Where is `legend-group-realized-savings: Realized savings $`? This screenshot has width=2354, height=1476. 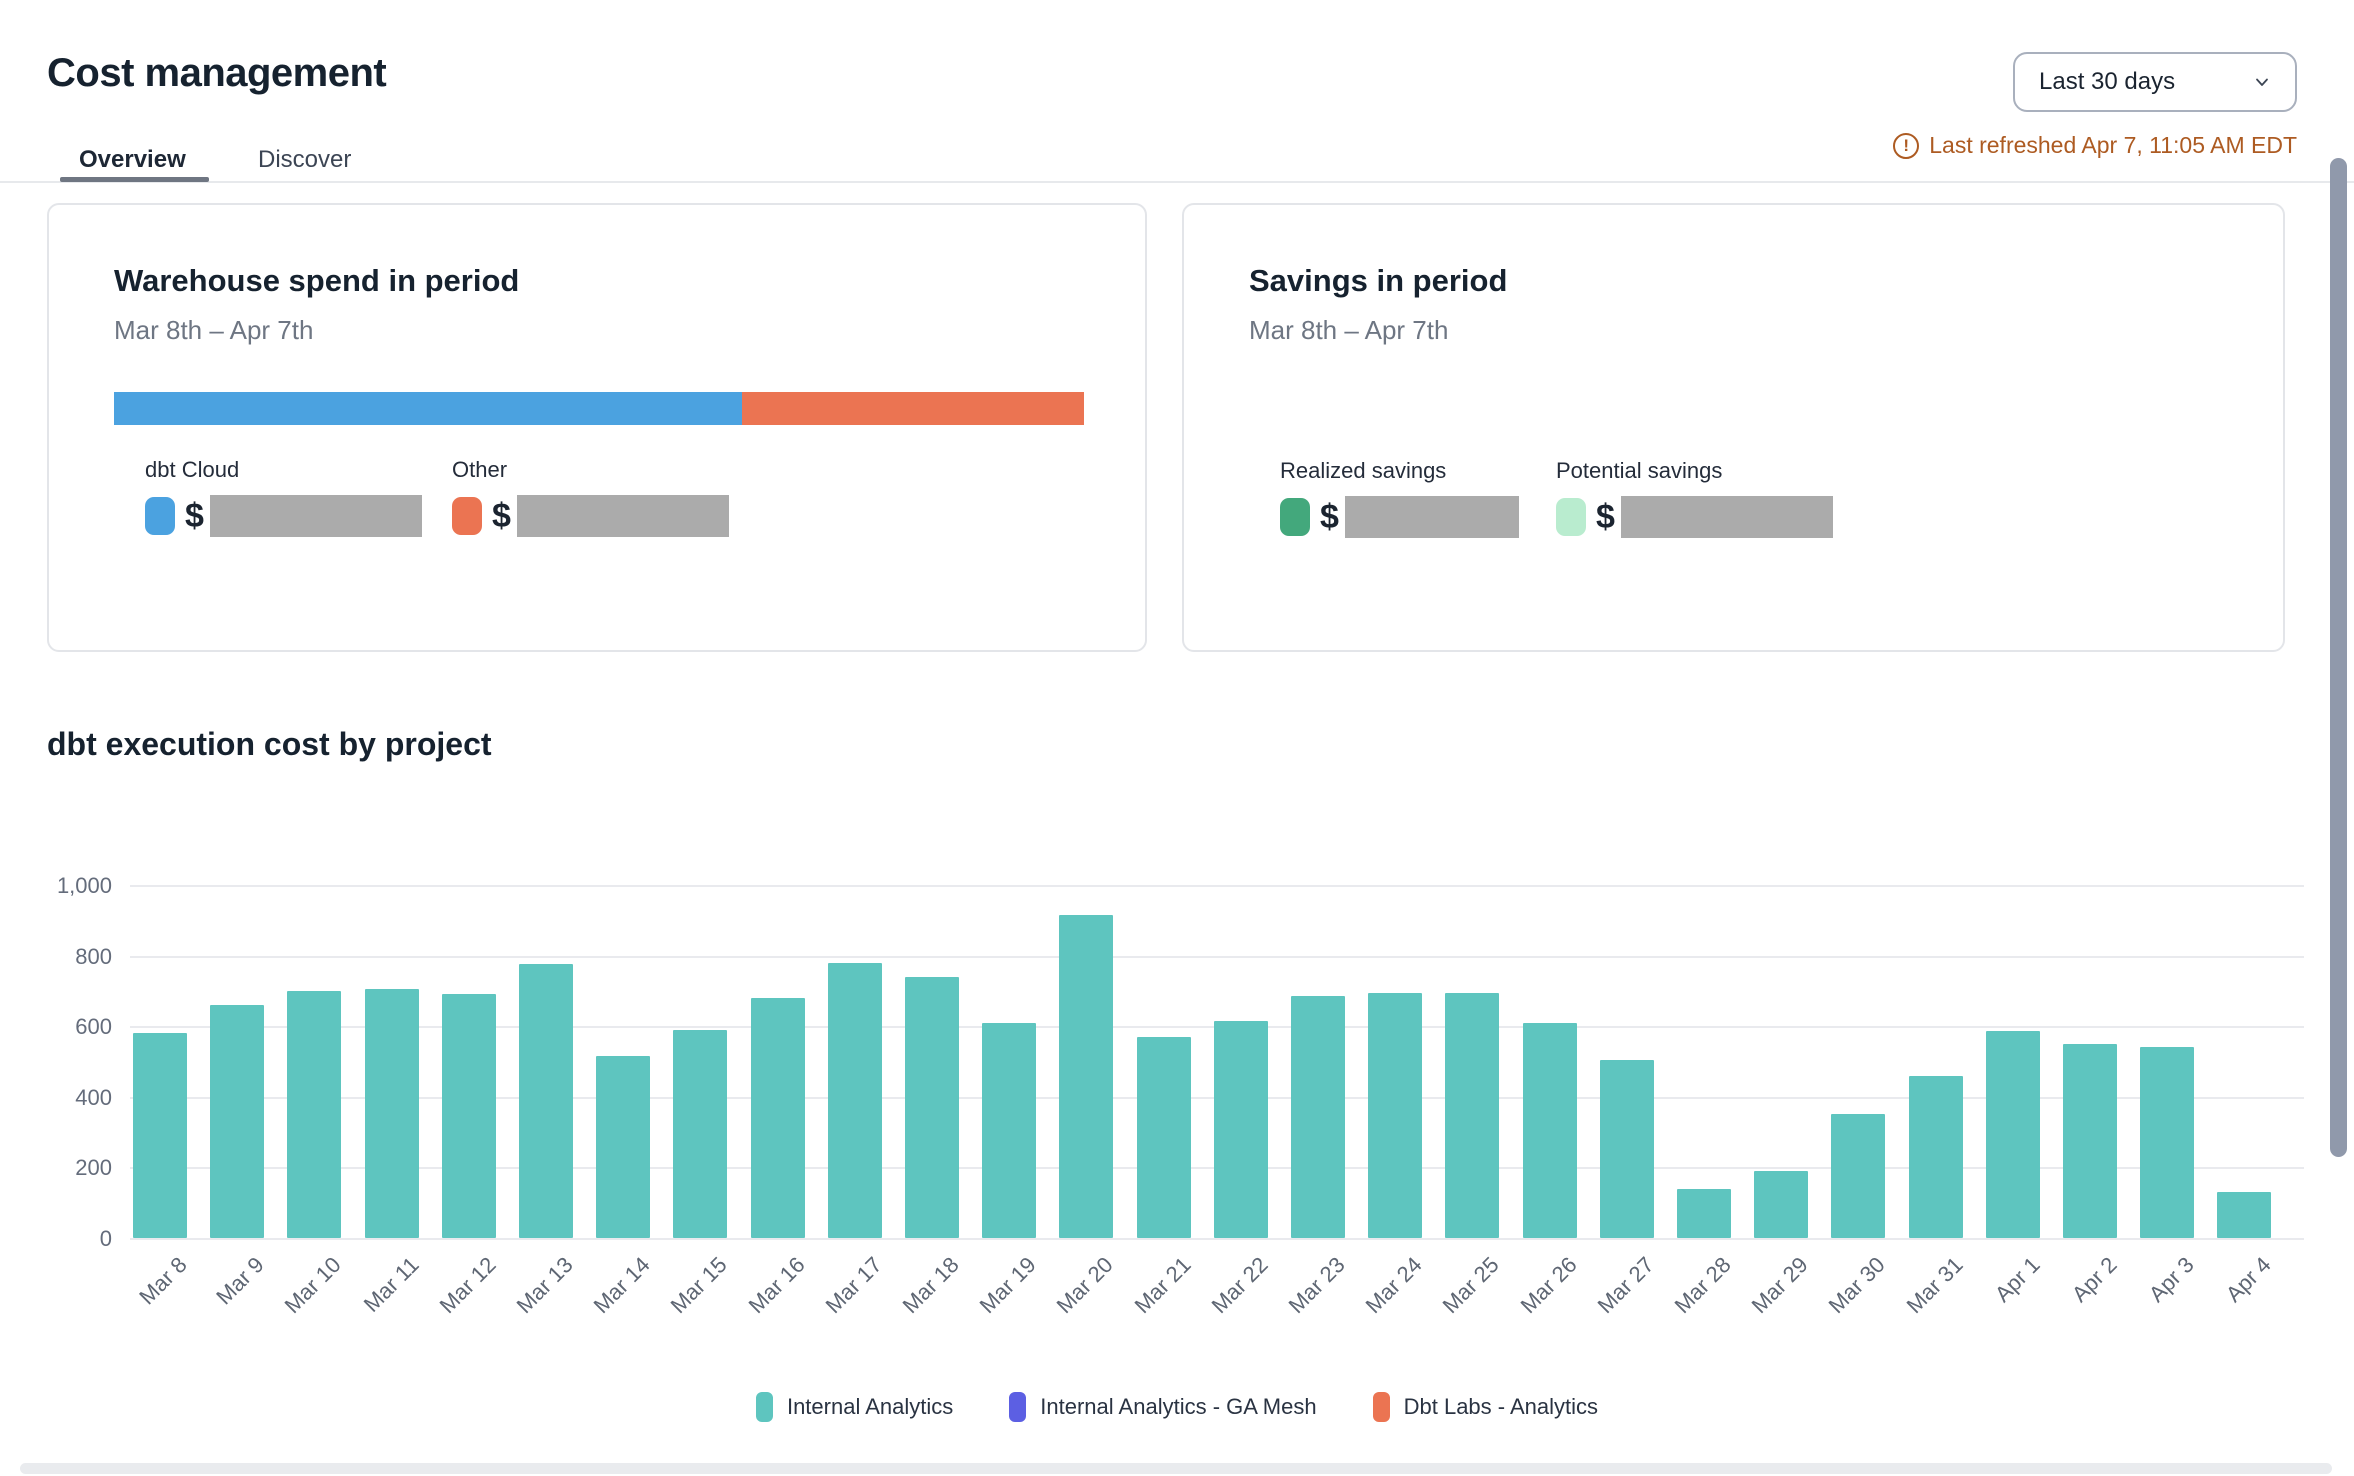 legend-group-realized-savings: Realized savings $ is located at coordinates (1418, 498).